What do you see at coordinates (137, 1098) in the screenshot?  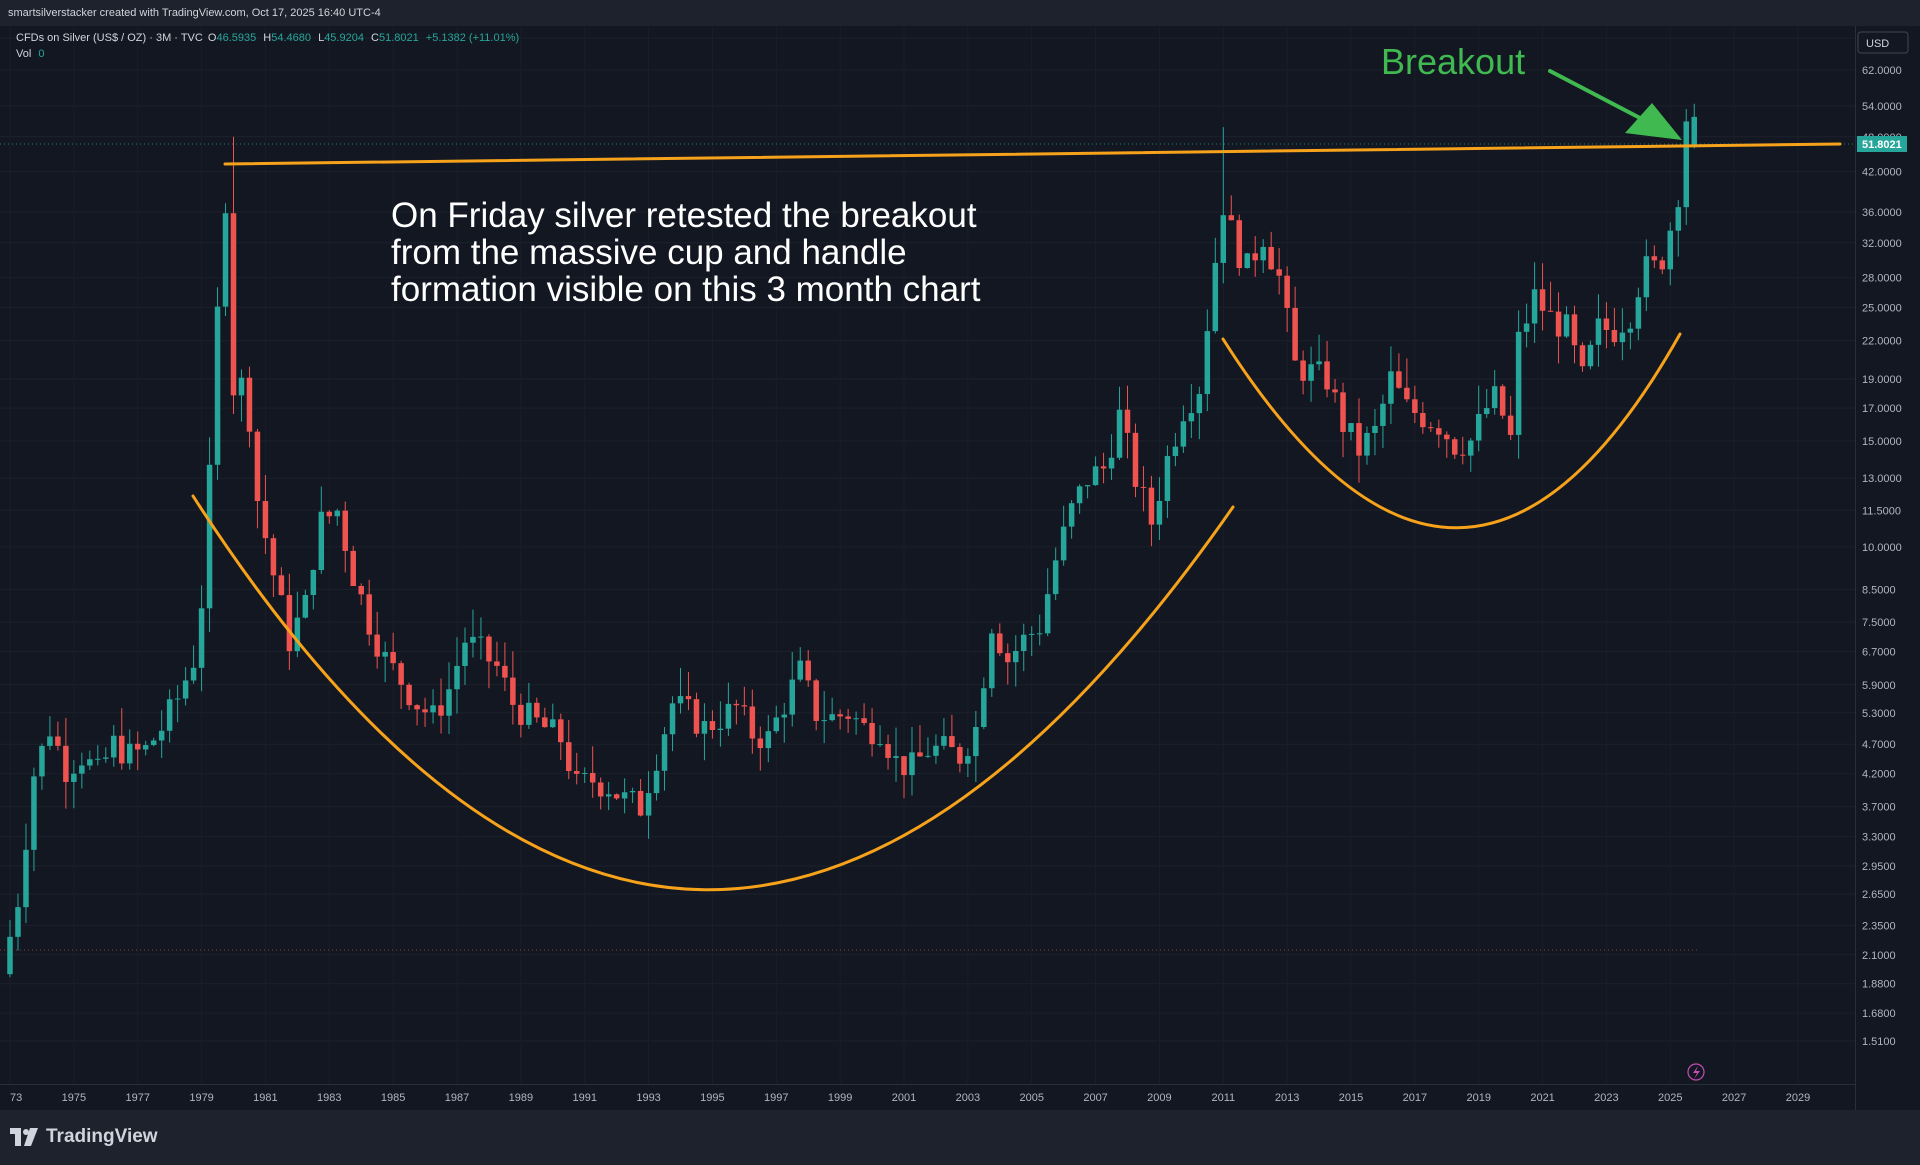 I see `time-tick-label: 1977` at bounding box center [137, 1098].